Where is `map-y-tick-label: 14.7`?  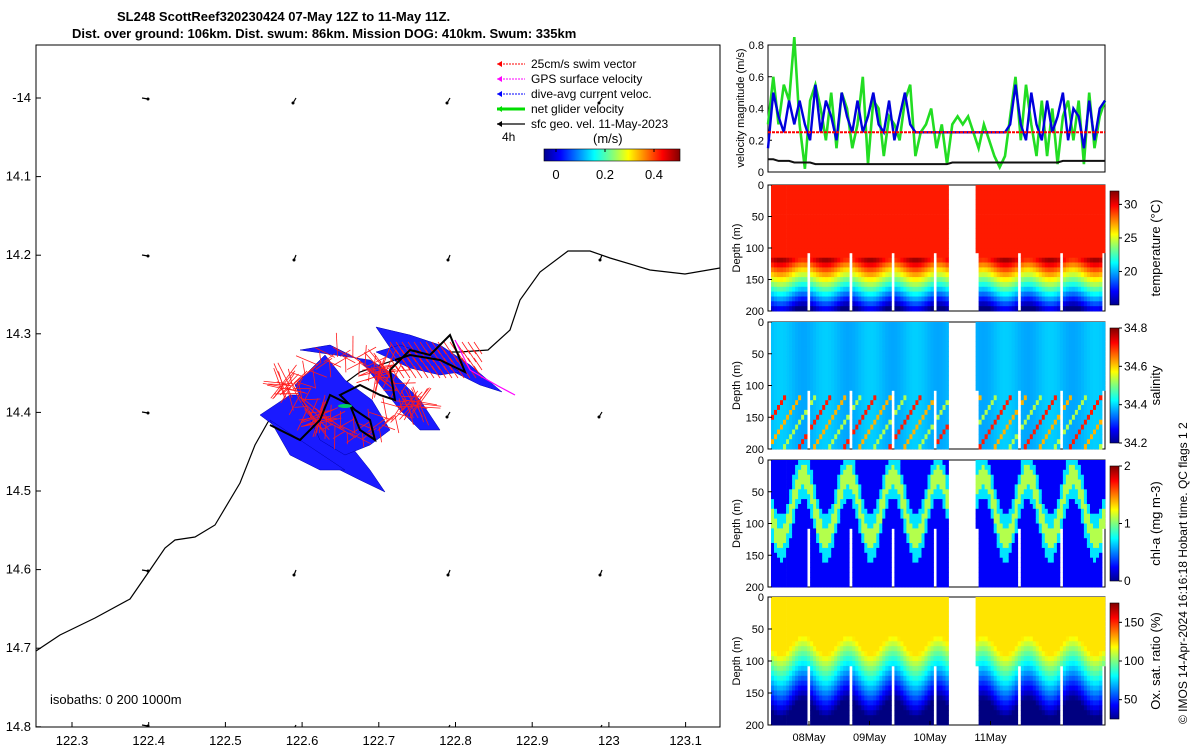 map-y-tick-label: 14.7 is located at coordinates (18, 647).